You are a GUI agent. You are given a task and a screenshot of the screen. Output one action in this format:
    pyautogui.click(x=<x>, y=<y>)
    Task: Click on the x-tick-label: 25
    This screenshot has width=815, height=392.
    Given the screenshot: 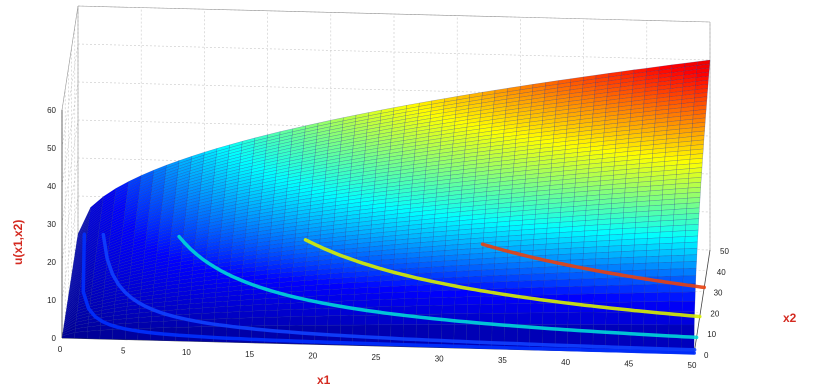 What is the action you would take?
    pyautogui.click(x=376, y=357)
    